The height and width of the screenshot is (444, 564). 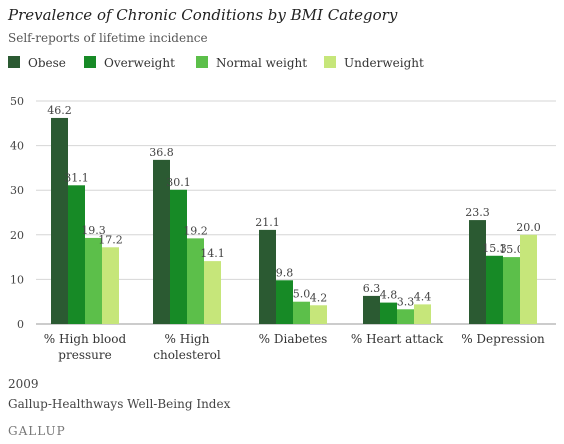 What do you see at coordinates (178, 182) in the screenshot?
I see `data-label: 30.1` at bounding box center [178, 182].